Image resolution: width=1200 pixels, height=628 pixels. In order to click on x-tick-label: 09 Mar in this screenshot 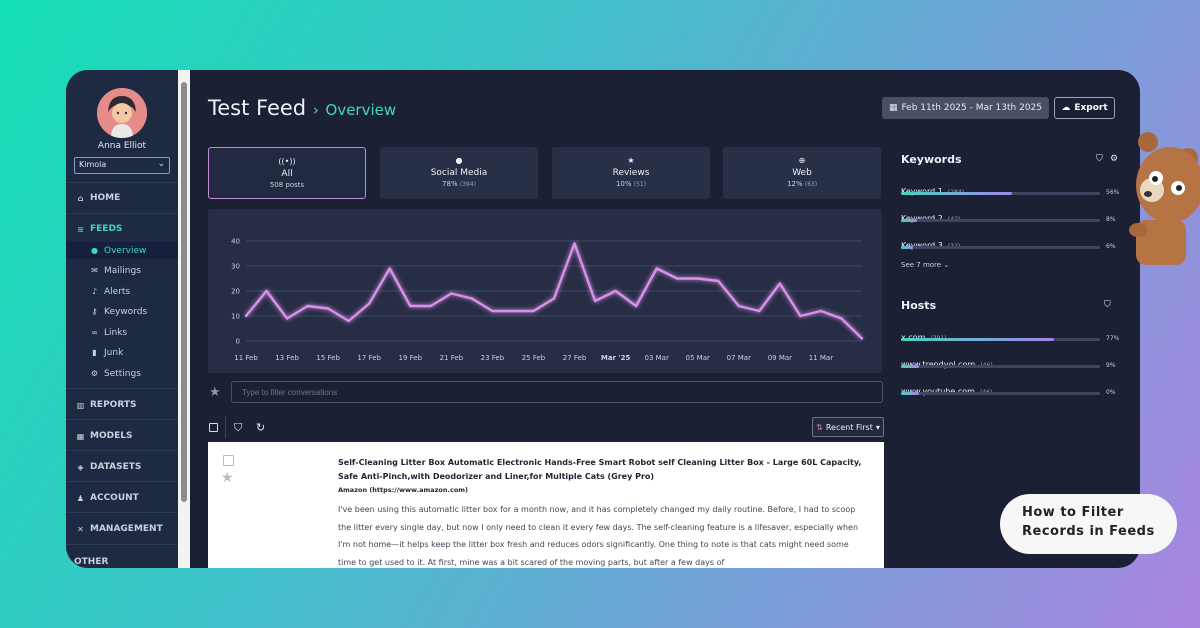, I will do `click(780, 358)`.